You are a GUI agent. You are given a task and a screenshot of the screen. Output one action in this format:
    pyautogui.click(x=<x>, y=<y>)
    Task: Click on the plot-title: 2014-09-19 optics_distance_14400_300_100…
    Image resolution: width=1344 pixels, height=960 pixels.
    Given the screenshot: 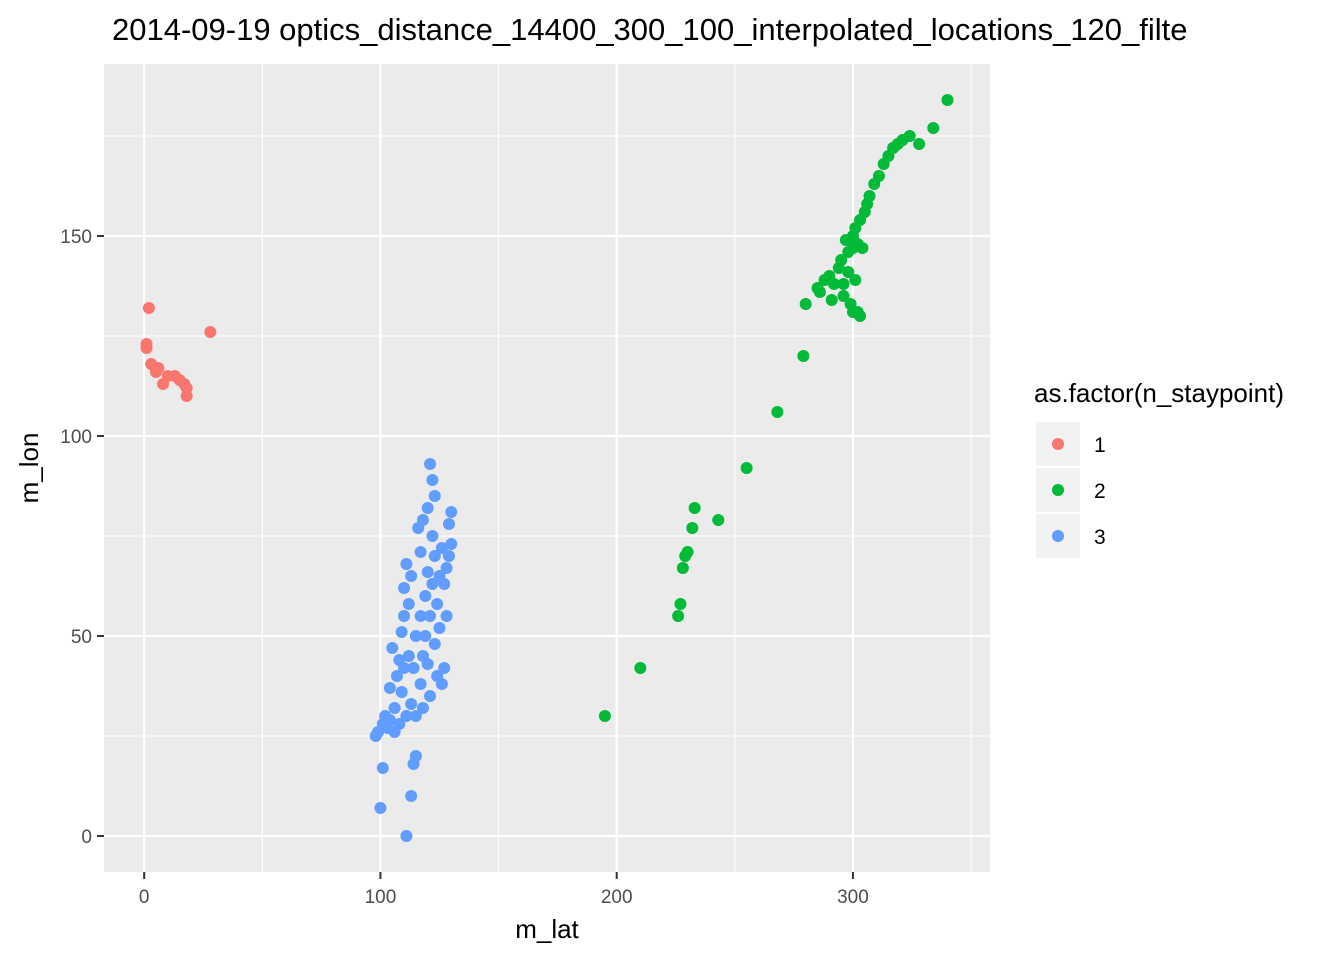 What is the action you would take?
    pyautogui.click(x=650, y=29)
    